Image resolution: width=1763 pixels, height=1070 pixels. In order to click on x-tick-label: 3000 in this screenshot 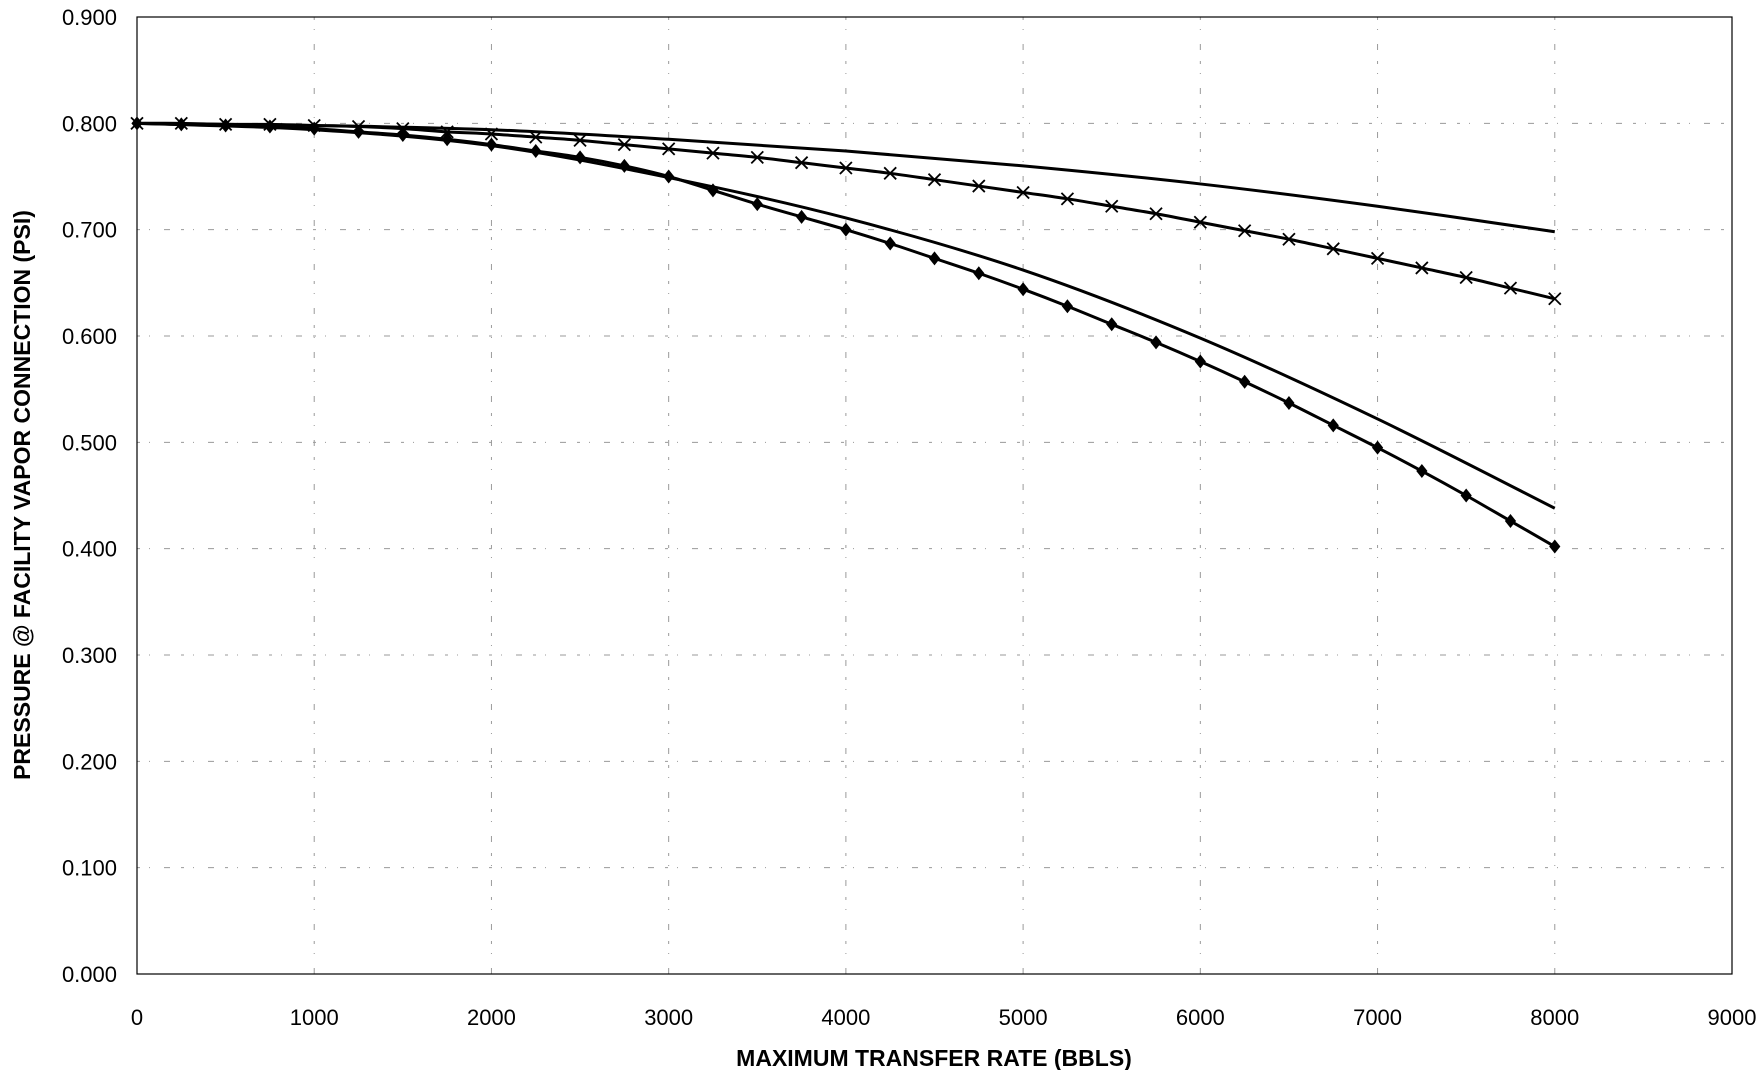, I will do `click(668, 1017)`.